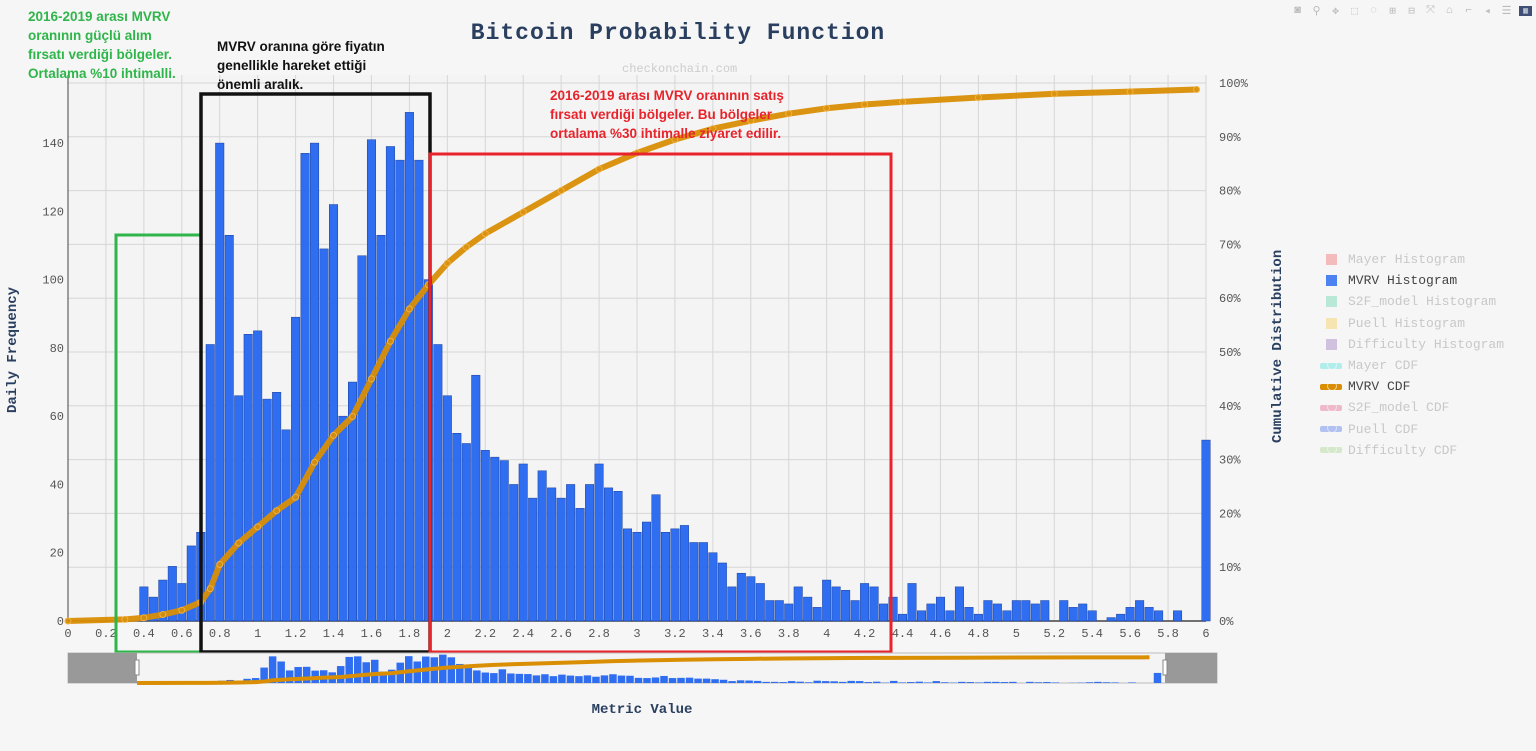 The height and width of the screenshot is (751, 1536). What do you see at coordinates (257, 634) in the screenshot?
I see `x-tick-label: 1` at bounding box center [257, 634].